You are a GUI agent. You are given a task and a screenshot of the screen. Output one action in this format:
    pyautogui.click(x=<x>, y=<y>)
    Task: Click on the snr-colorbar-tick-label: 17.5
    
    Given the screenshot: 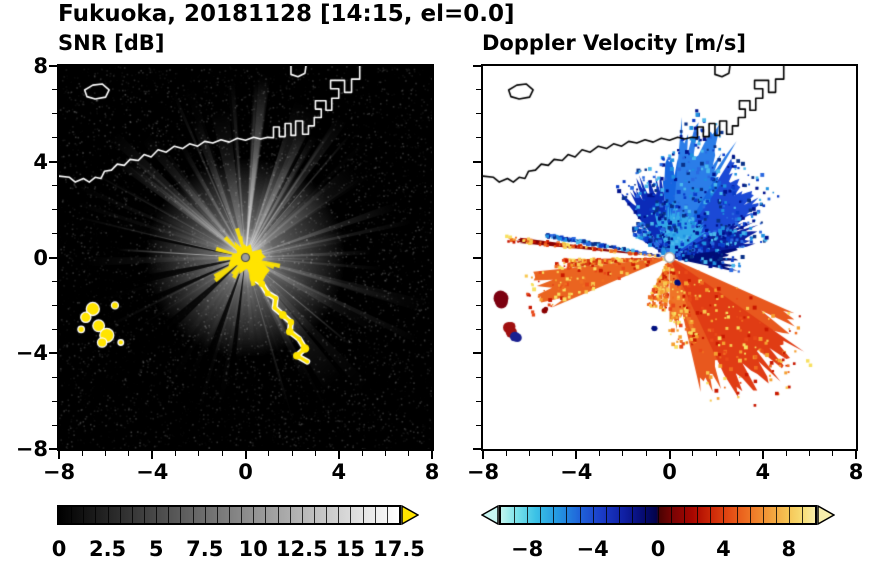 What is the action you would take?
    pyautogui.click(x=399, y=549)
    